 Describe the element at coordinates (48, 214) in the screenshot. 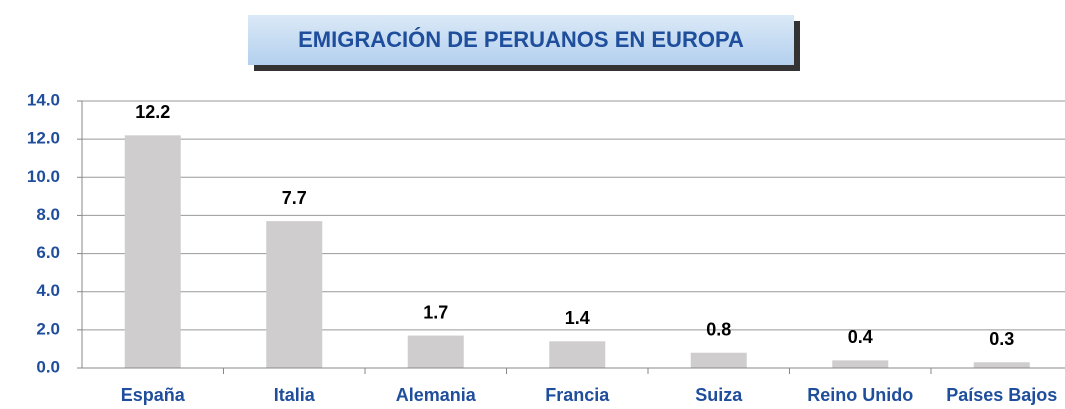

I see `y-tick-label: 8.0` at that location.